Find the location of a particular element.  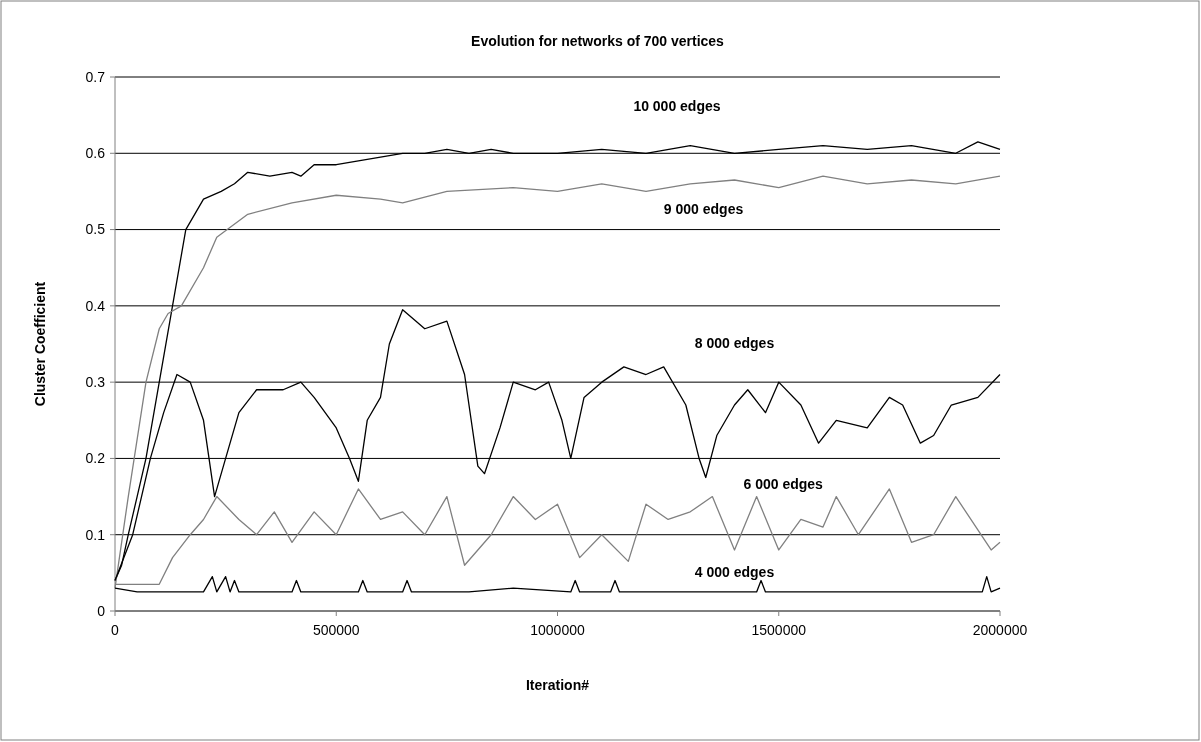

y-tick-label: 0.4 is located at coordinates (95, 305).